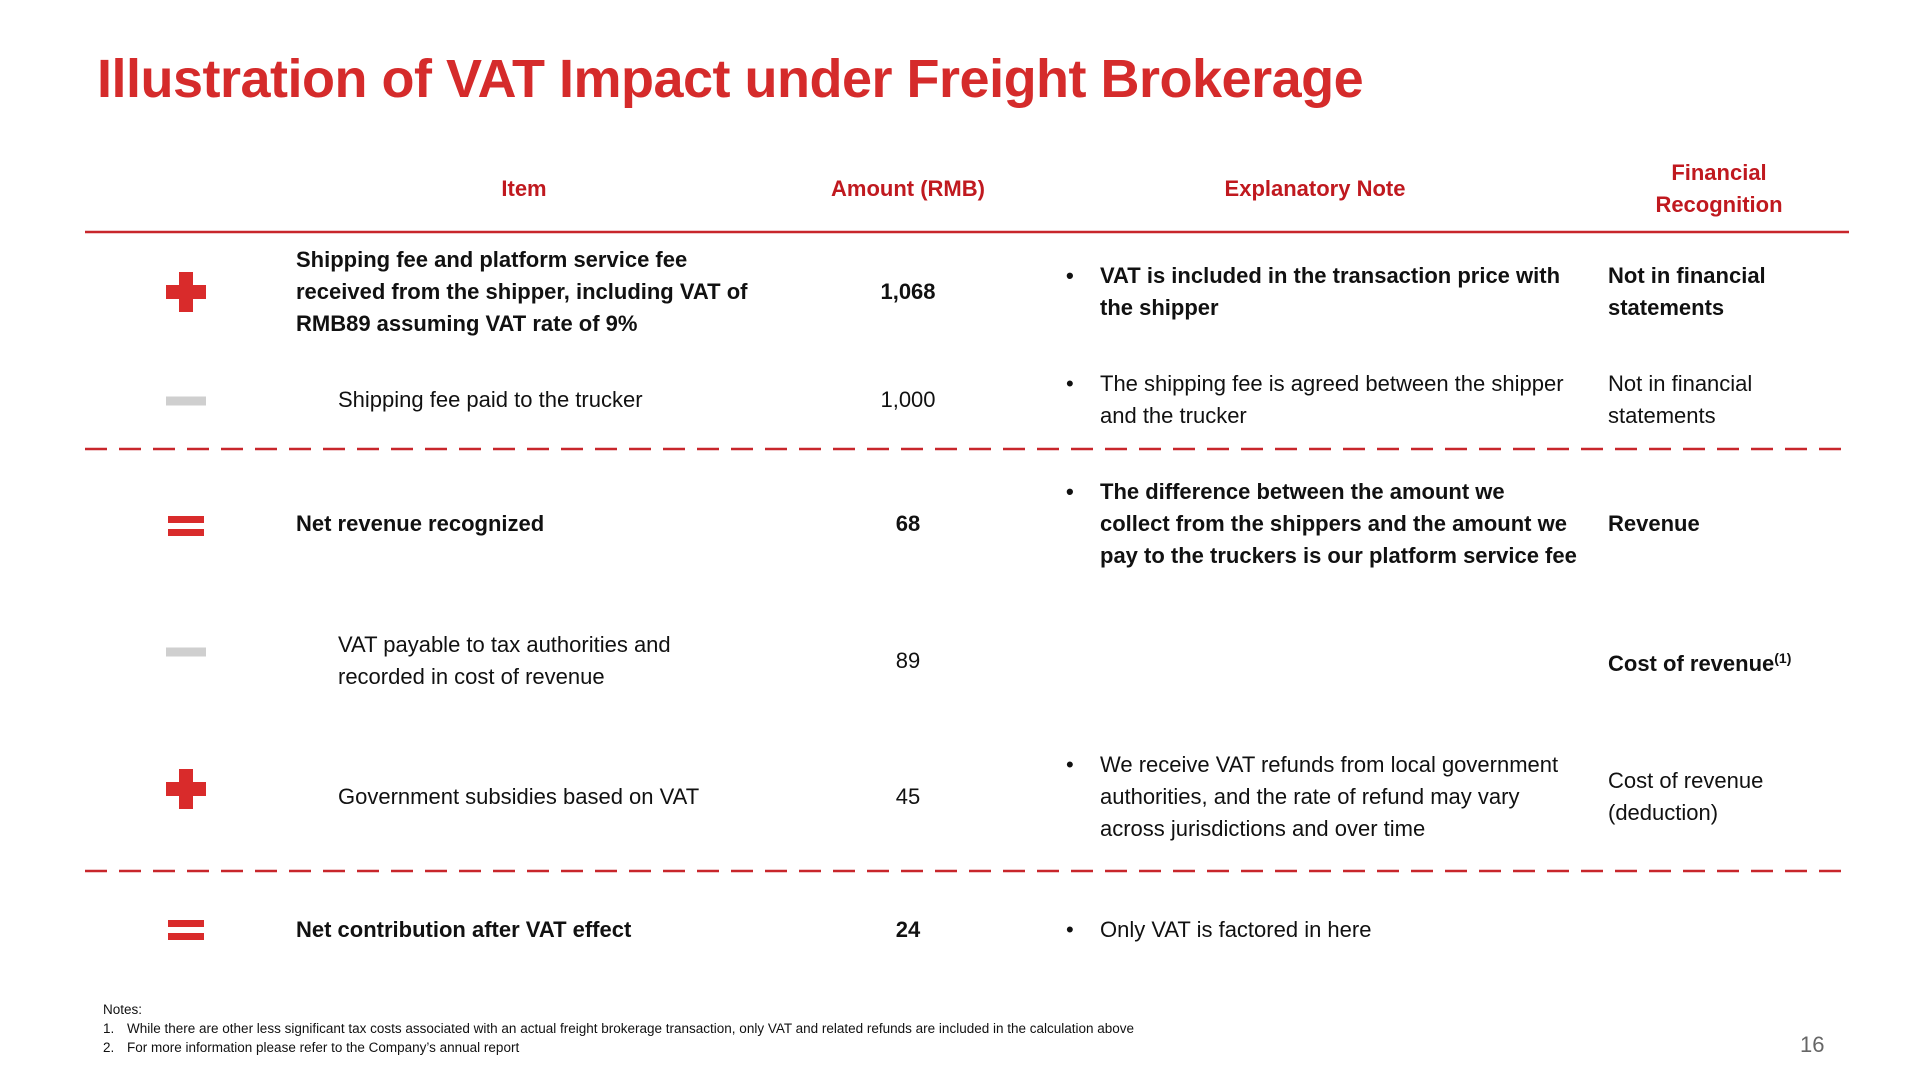 Image resolution: width=1920 pixels, height=1080 pixels. Describe the element at coordinates (109, 1047) in the screenshot. I see `note-number: 2.` at that location.